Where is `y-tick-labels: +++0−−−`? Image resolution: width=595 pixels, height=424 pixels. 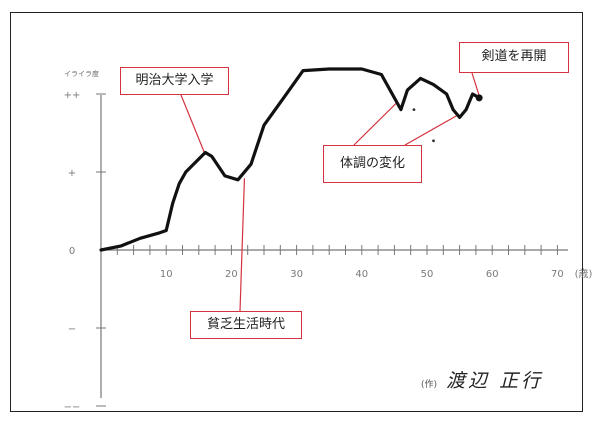
y-tick-labels: +++0−−− is located at coordinates (72, 251).